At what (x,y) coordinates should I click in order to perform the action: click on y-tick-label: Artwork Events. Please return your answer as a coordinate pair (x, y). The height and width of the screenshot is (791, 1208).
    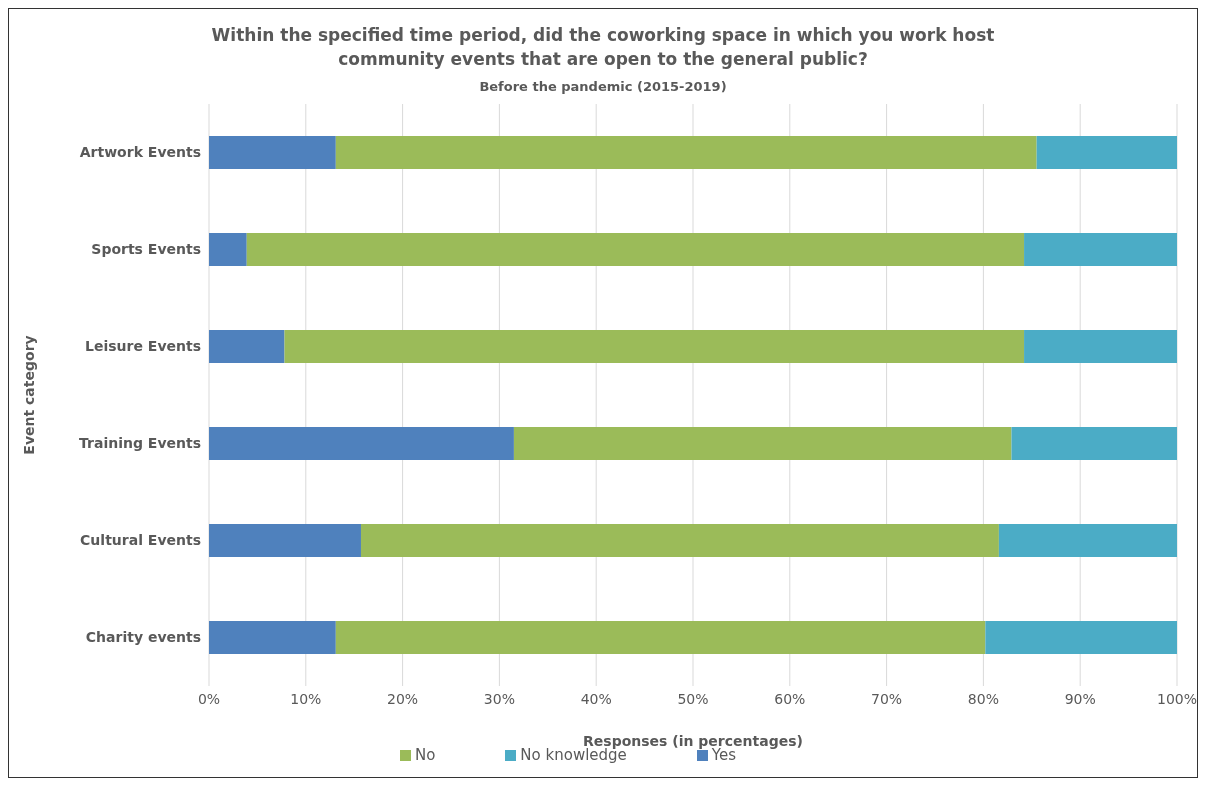
    Looking at the image, I should click on (140, 152).